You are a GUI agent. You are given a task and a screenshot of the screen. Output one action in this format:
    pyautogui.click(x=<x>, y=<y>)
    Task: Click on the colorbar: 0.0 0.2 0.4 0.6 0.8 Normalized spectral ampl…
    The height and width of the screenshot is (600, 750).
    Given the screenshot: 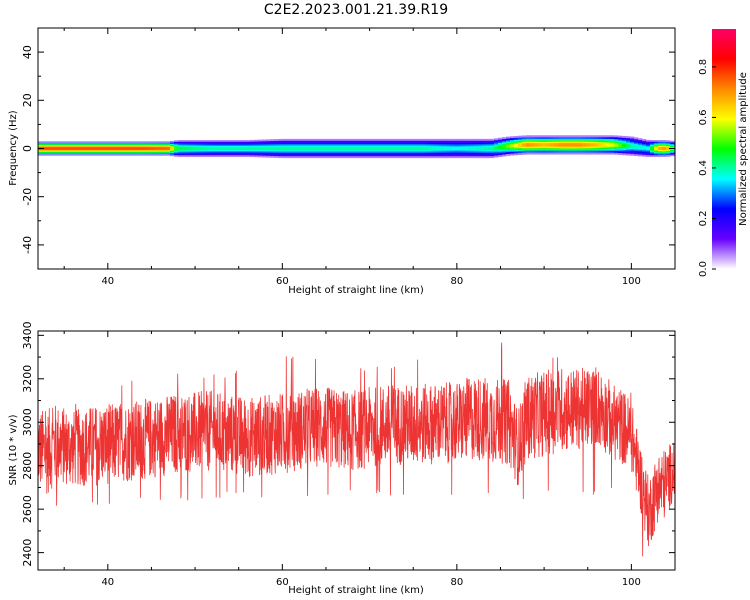 What is the action you would take?
    pyautogui.click(x=723, y=153)
    